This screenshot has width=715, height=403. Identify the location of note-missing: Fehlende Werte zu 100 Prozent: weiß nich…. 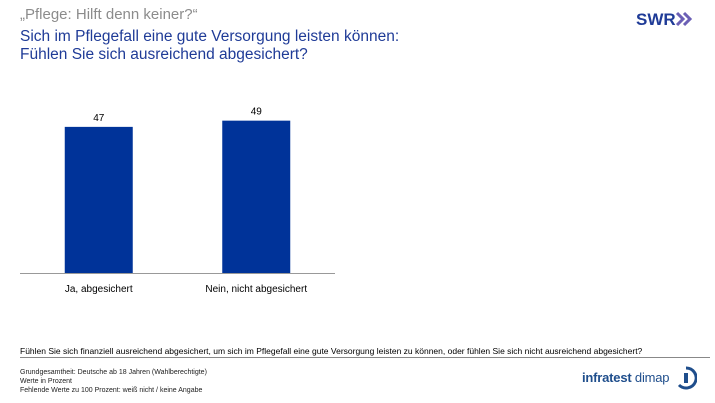
(111, 390).